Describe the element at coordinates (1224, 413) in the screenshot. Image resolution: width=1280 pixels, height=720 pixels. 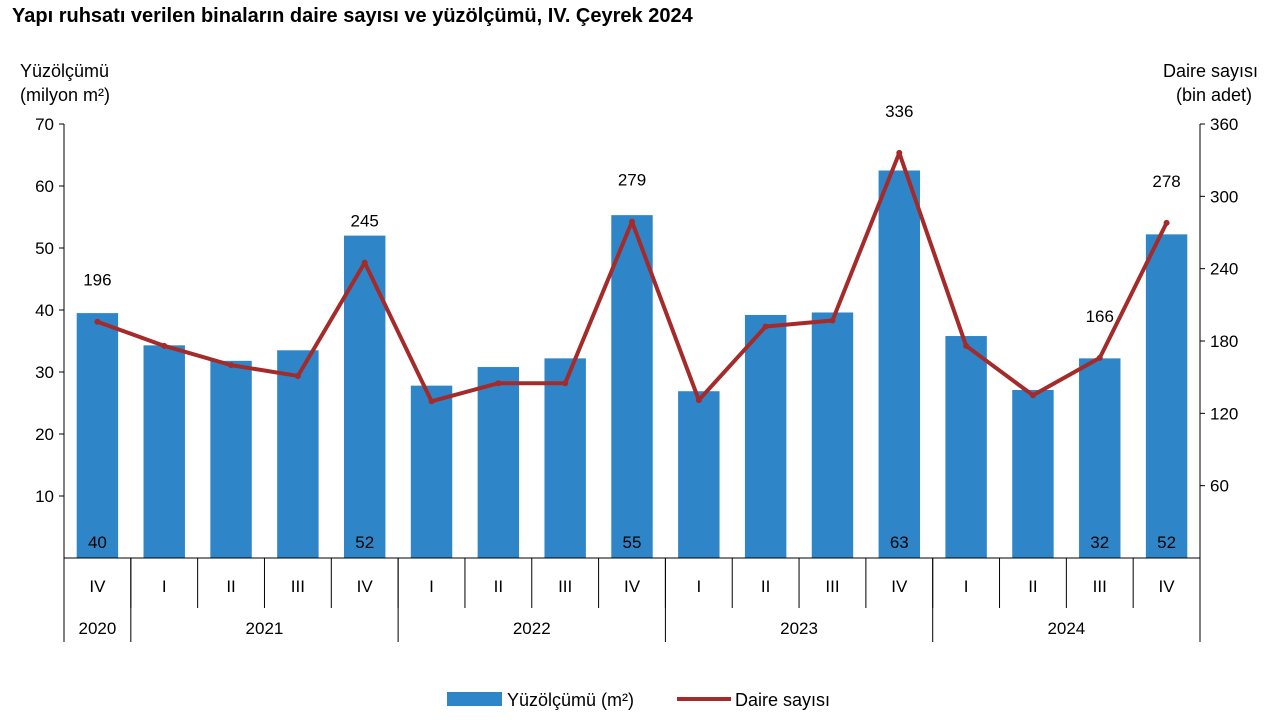
I see `y-right-tick-label: 120` at that location.